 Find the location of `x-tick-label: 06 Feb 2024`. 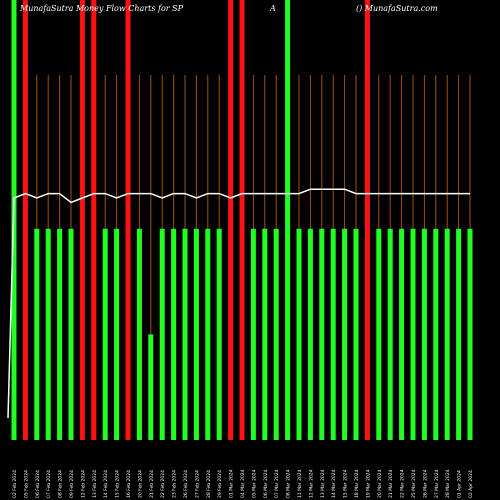

x-tick-label: 06 Feb 2024 is located at coordinates (38, 484).